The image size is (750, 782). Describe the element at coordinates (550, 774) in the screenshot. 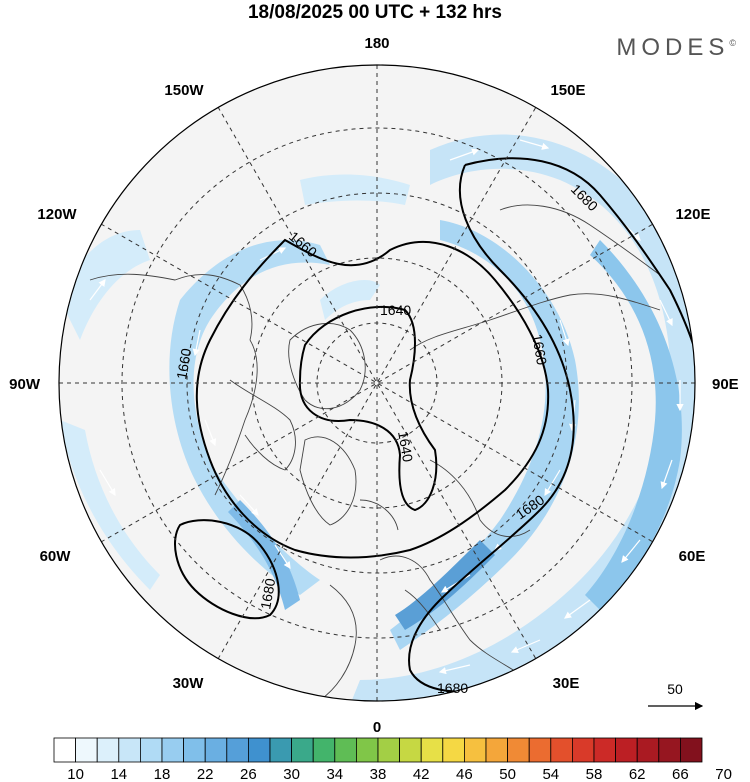

I see `colorbar-tick-label: 54` at that location.